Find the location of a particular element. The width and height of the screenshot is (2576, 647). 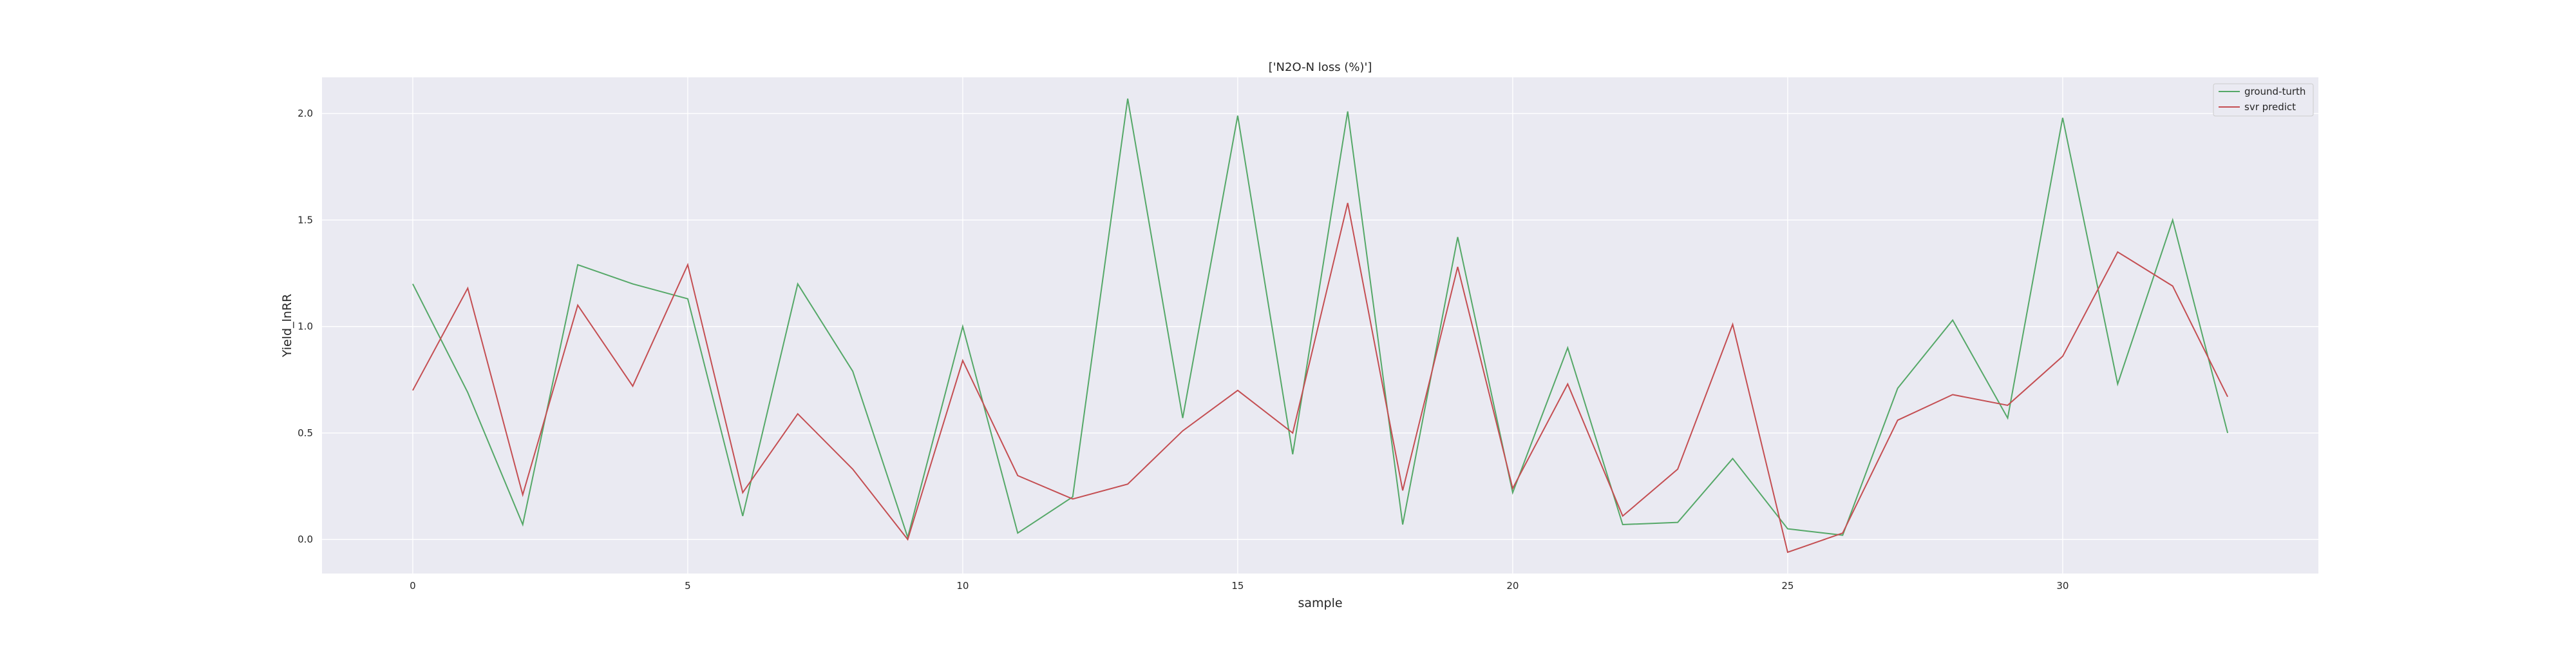

x-tick-label: 0 is located at coordinates (413, 586).